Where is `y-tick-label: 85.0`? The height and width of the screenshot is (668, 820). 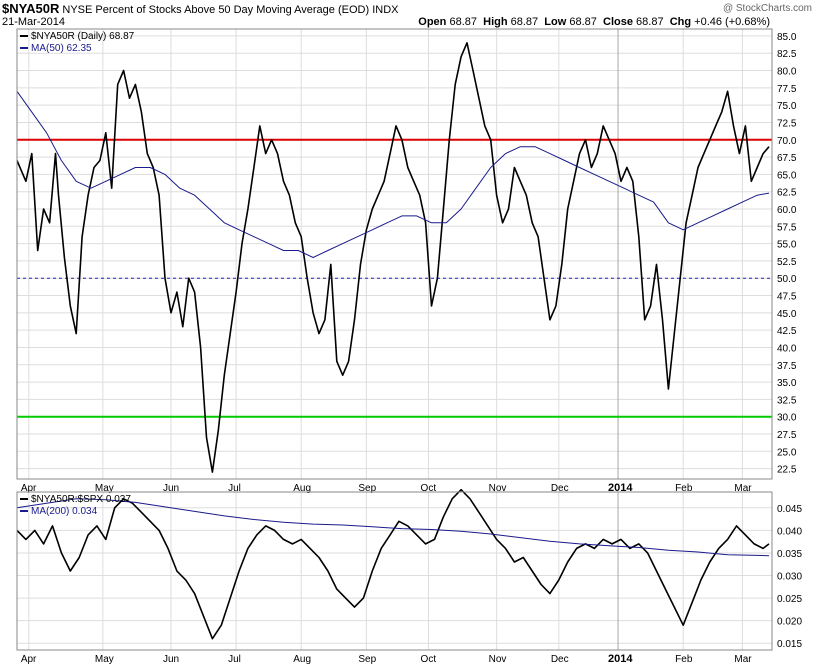 y-tick-label: 85.0 is located at coordinates (787, 37).